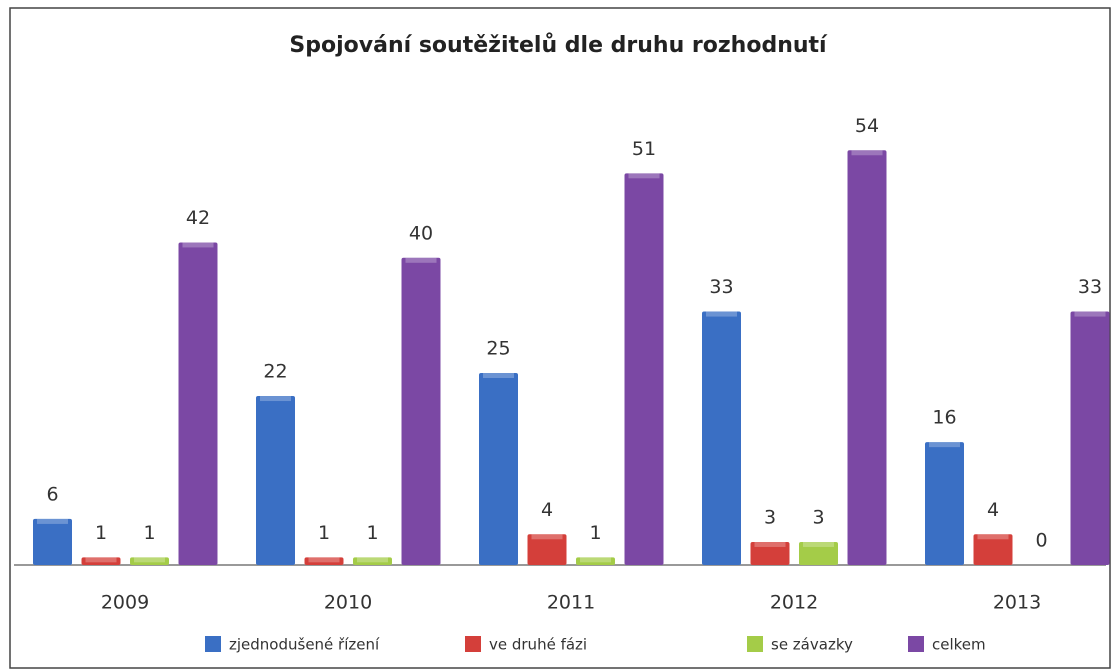  I want to click on value-label: 51, so click(644, 149).